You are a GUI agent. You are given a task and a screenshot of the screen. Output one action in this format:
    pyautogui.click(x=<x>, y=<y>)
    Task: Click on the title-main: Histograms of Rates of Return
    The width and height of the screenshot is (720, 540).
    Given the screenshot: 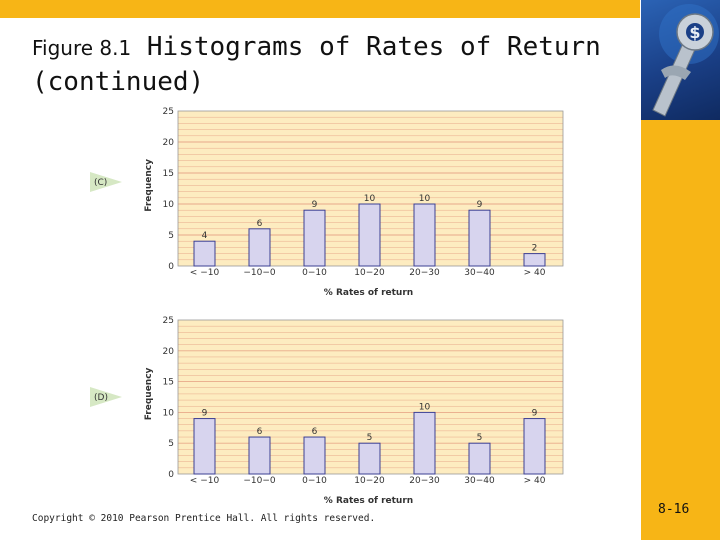 What is the action you would take?
    pyautogui.click(x=373, y=47)
    